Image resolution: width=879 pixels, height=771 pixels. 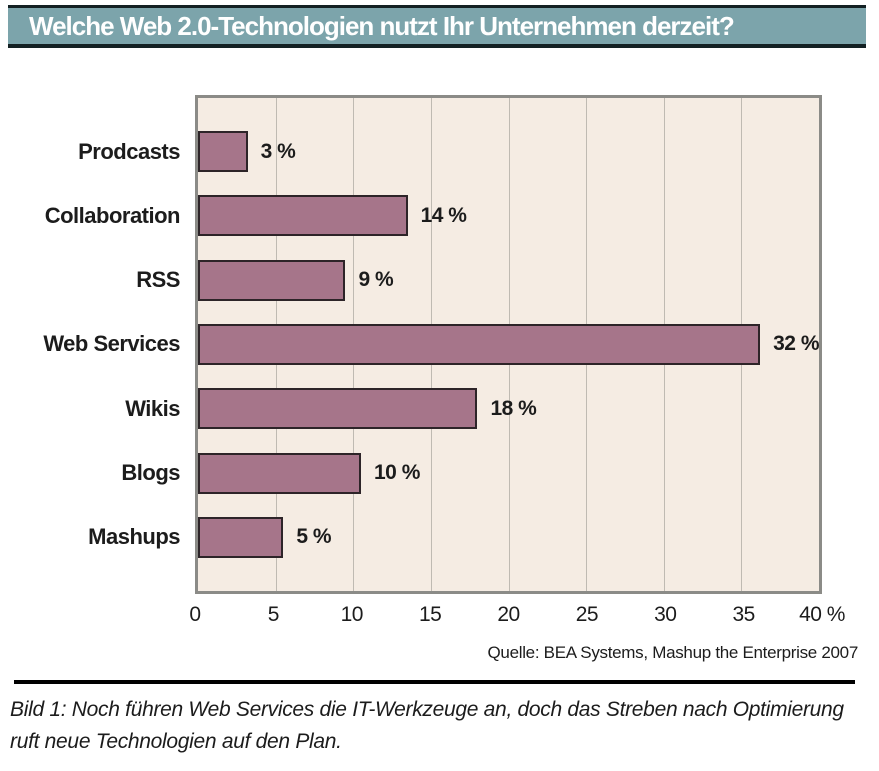 I want to click on bar-collaboration, so click(x=303, y=216).